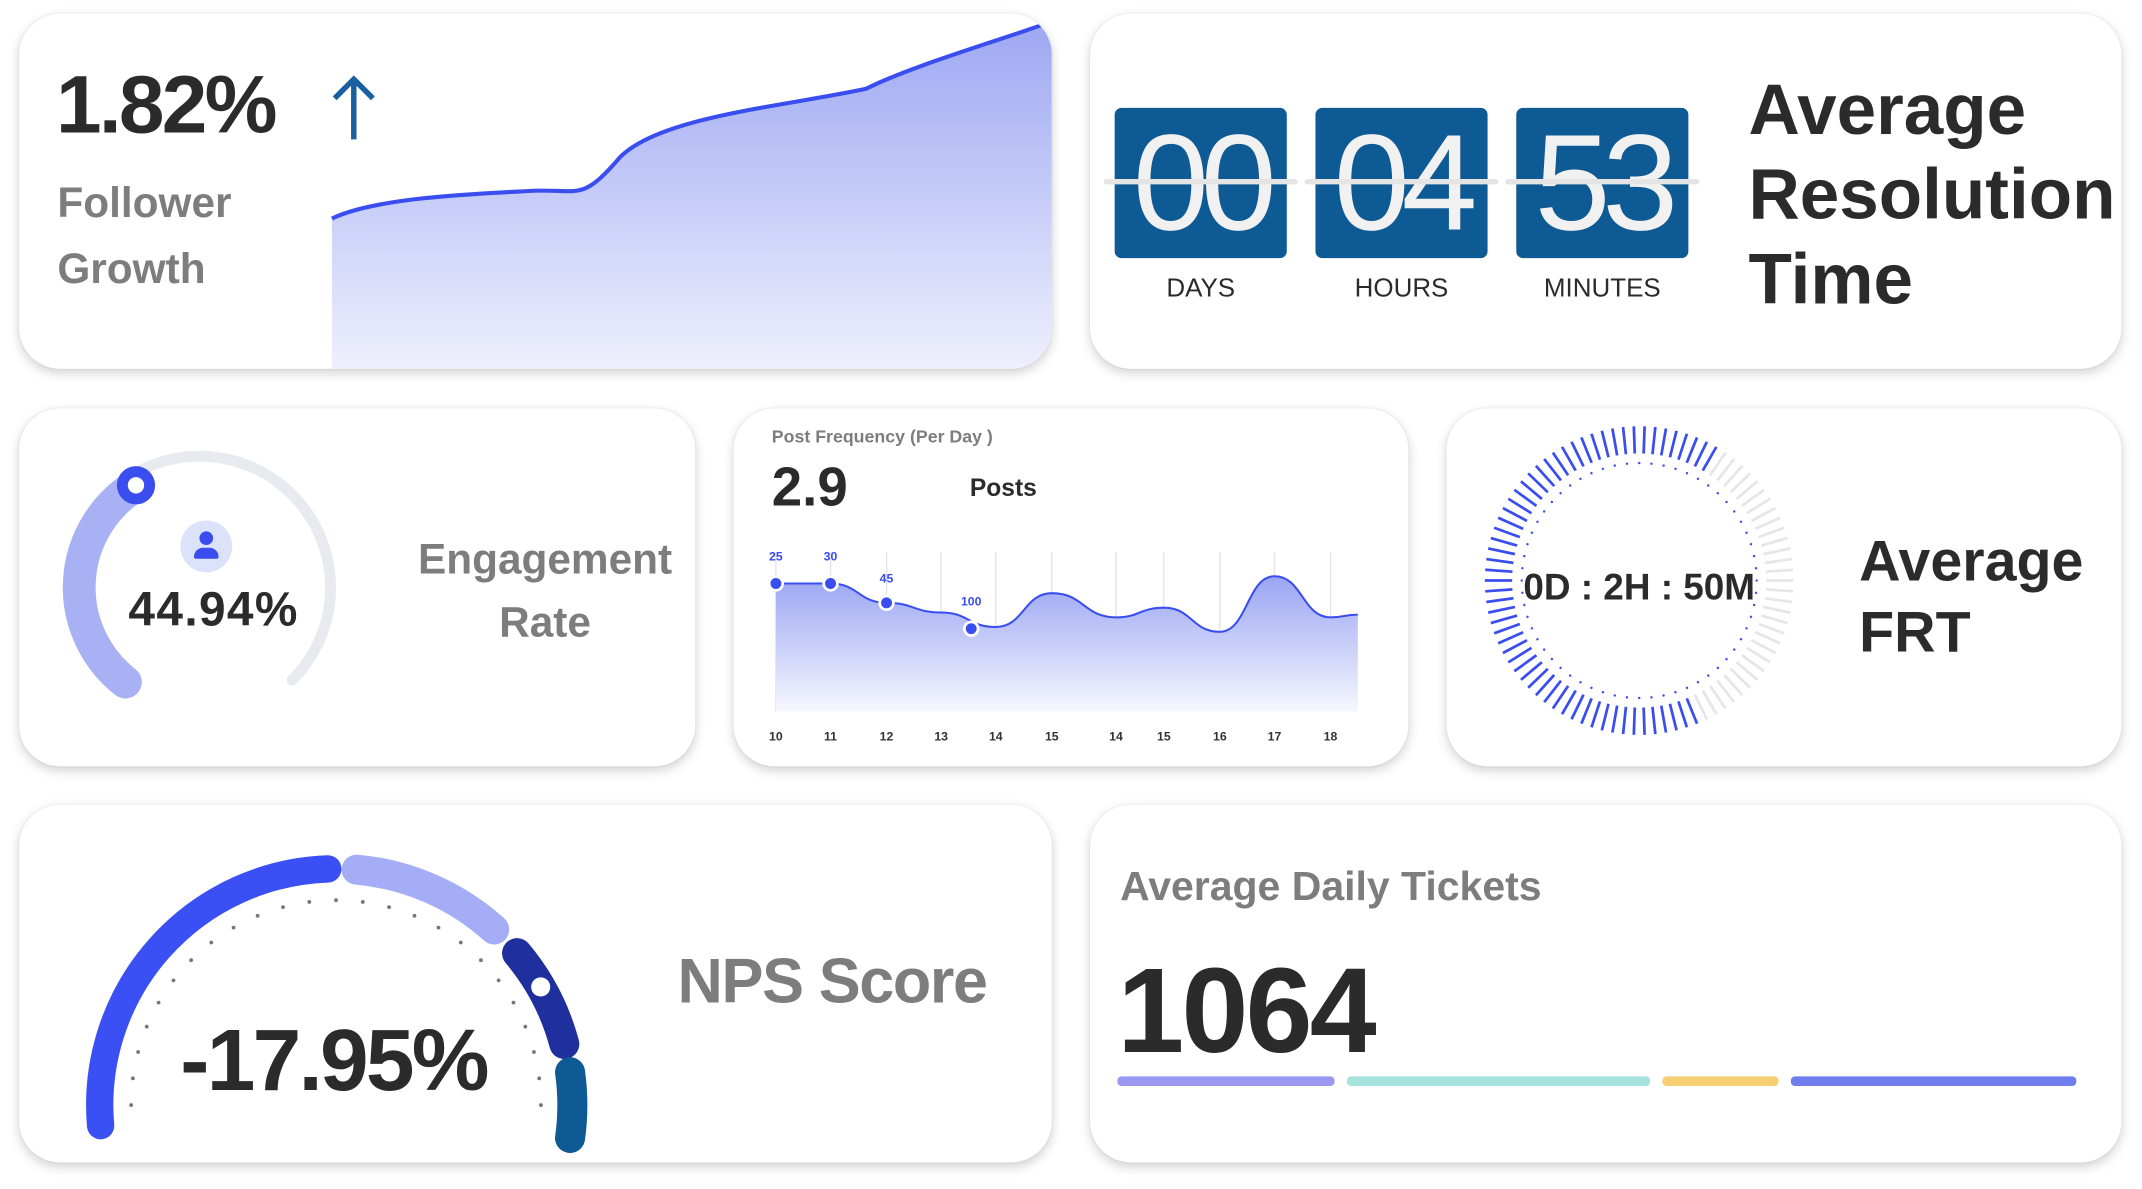 This screenshot has width=2142, height=1189. Describe the element at coordinates (830, 736) in the screenshot. I see `x-tick-label: 11` at that location.